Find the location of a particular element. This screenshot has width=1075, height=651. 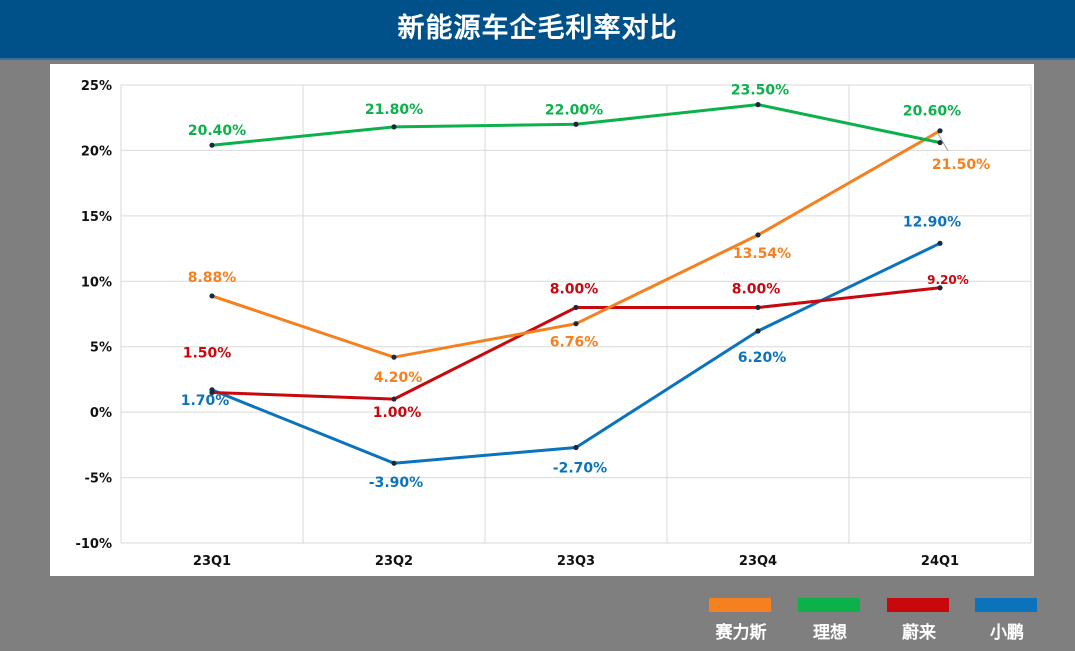

data-label: 1.00% is located at coordinates (397, 413).